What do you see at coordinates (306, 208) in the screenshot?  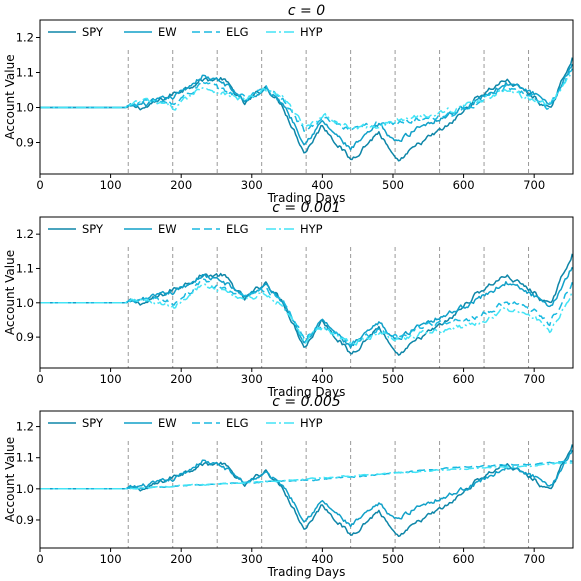 I see `panel-title: c = 0.001` at bounding box center [306, 208].